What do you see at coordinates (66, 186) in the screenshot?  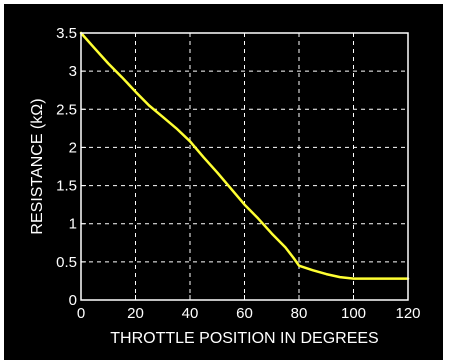 I see `y-tick-label: 1.5` at bounding box center [66, 186].